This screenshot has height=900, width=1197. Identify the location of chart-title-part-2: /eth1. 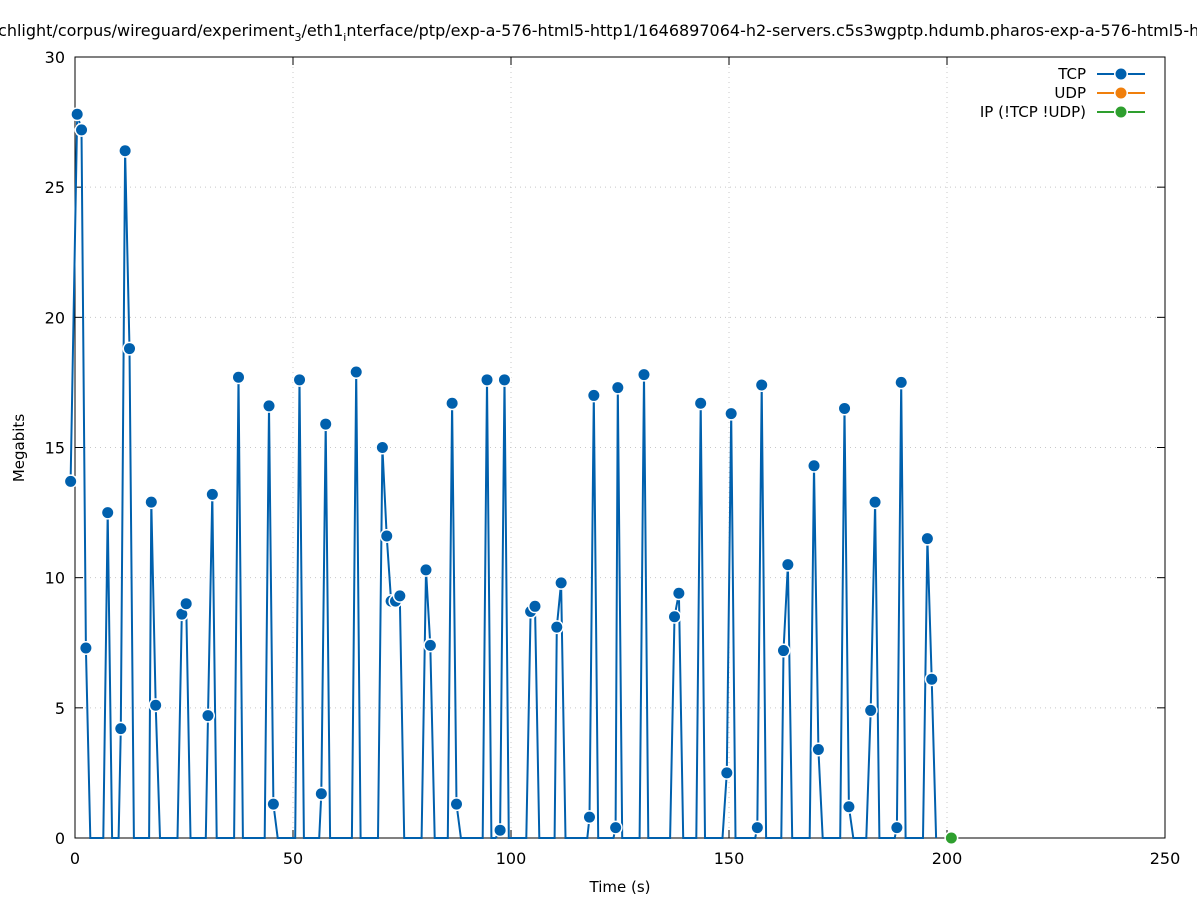
(322, 30).